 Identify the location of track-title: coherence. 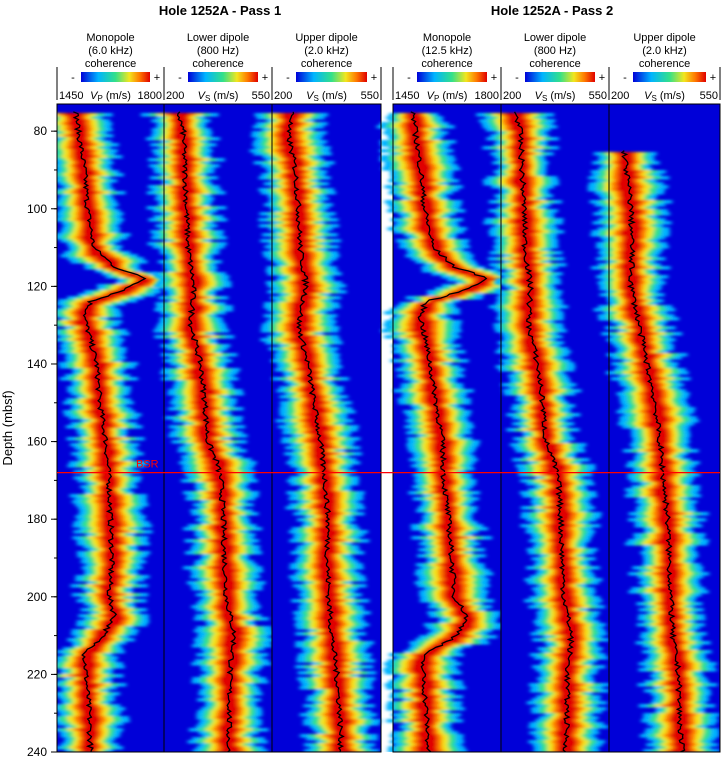
(664, 64).